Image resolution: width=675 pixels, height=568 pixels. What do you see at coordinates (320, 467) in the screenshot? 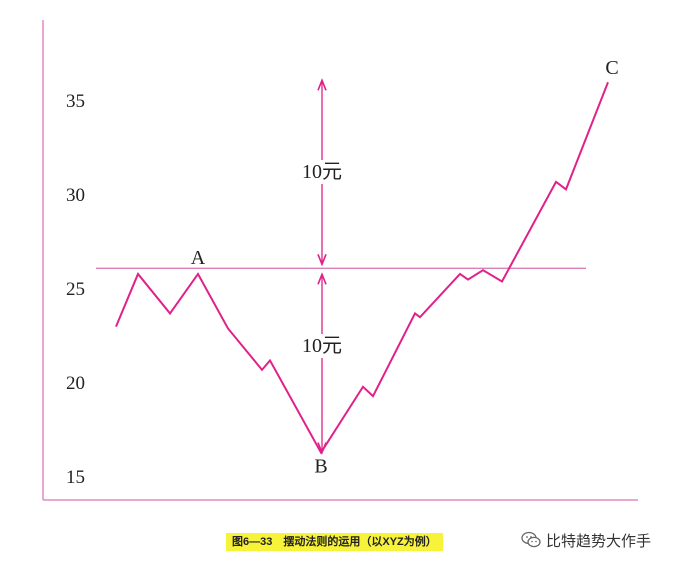
I see `point-label-b: B` at bounding box center [320, 467].